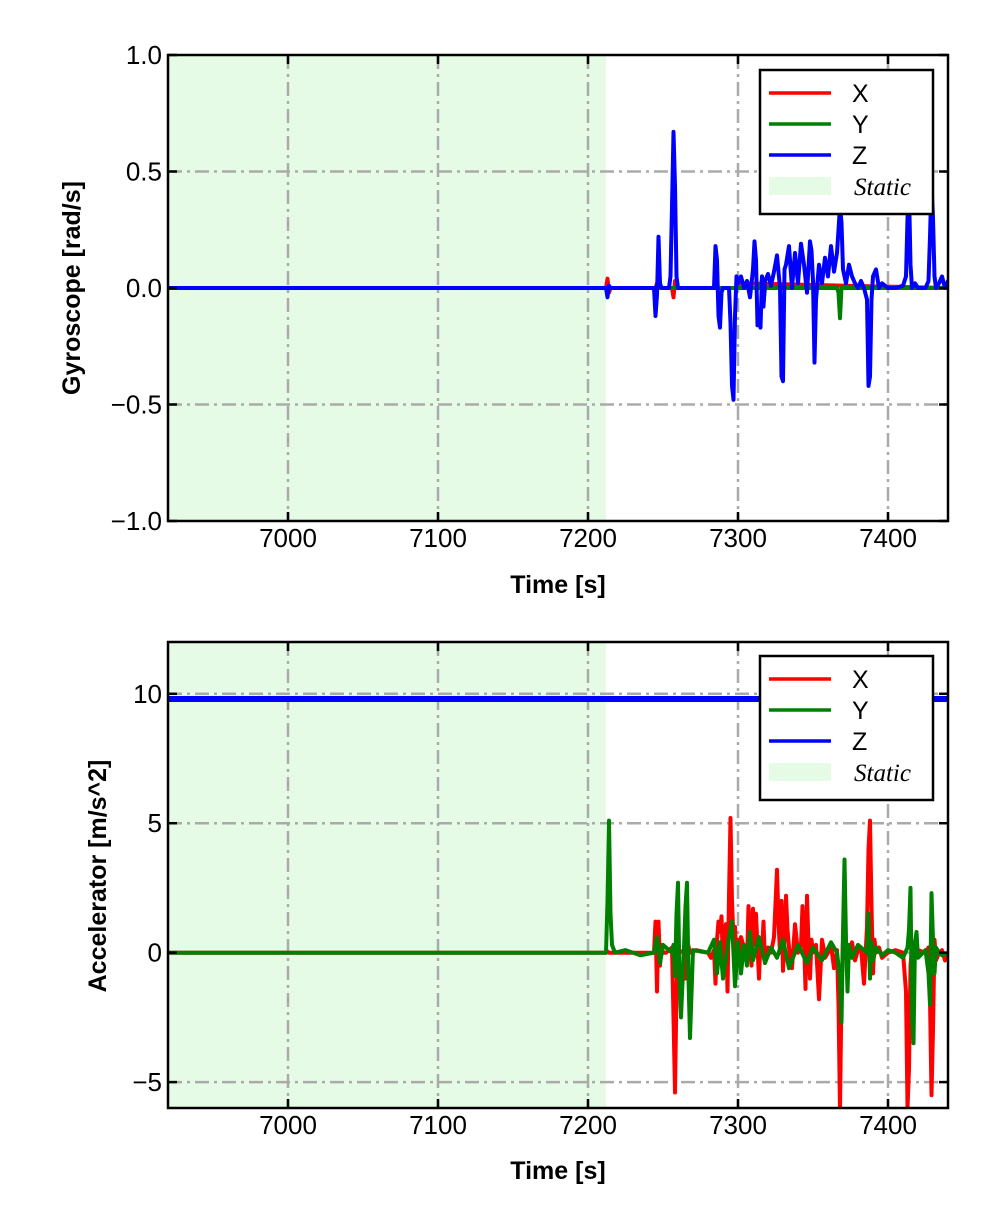  I want to click on y-tick-label: 10, so click(147, 694).